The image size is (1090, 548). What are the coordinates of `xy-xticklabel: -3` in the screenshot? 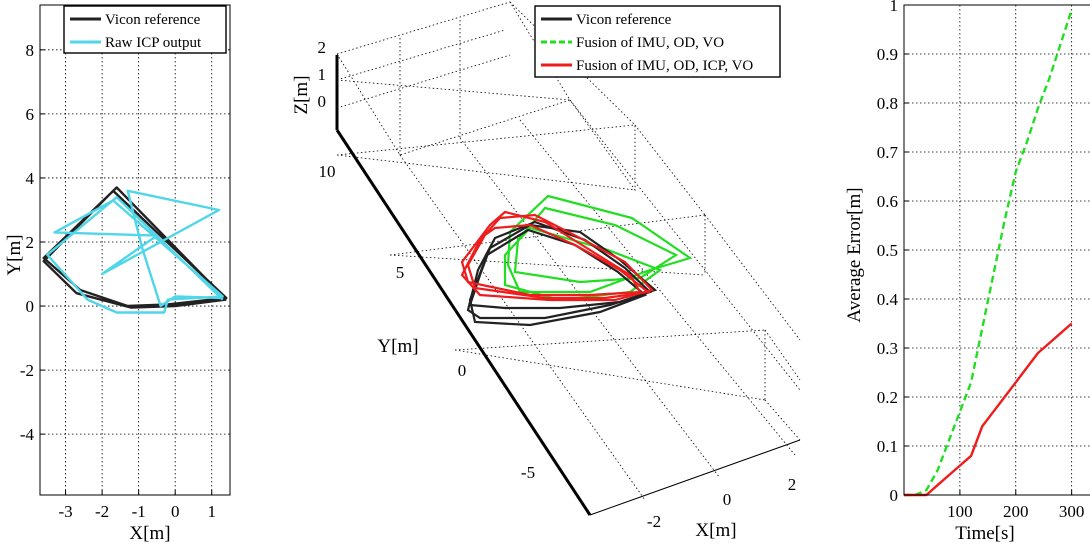 It's located at (65, 511).